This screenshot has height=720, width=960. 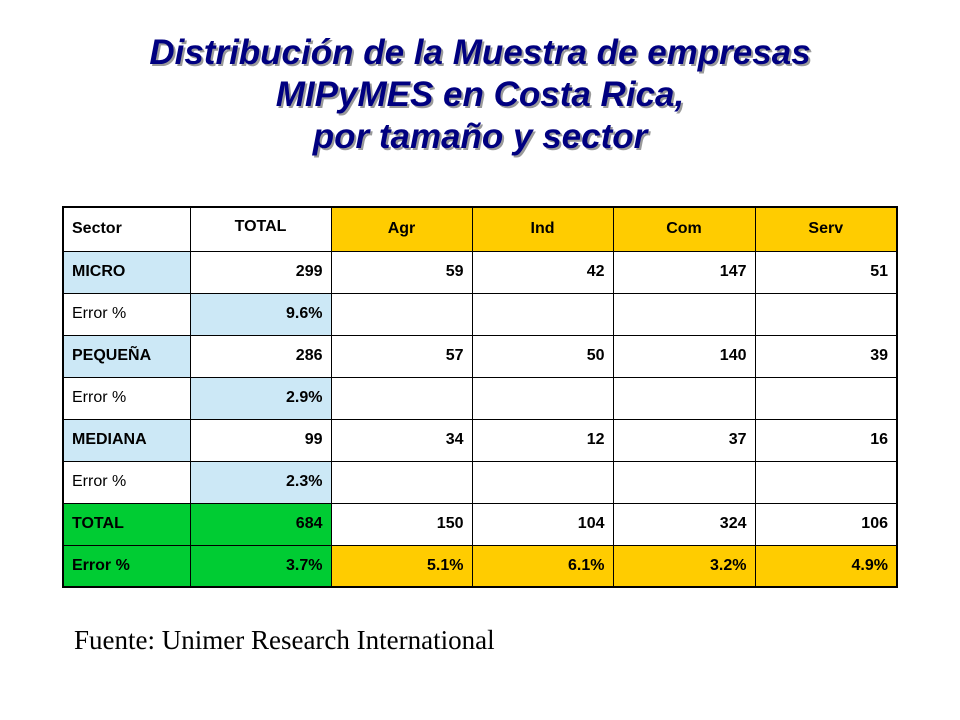 What do you see at coordinates (260, 524) in the screenshot?
I see `cell-total: 684` at bounding box center [260, 524].